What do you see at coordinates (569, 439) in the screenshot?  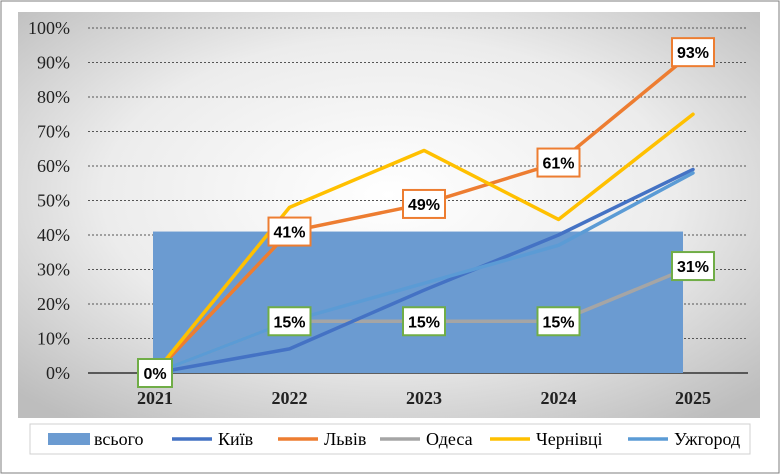 I see `legend-label: Чернівці` at bounding box center [569, 439].